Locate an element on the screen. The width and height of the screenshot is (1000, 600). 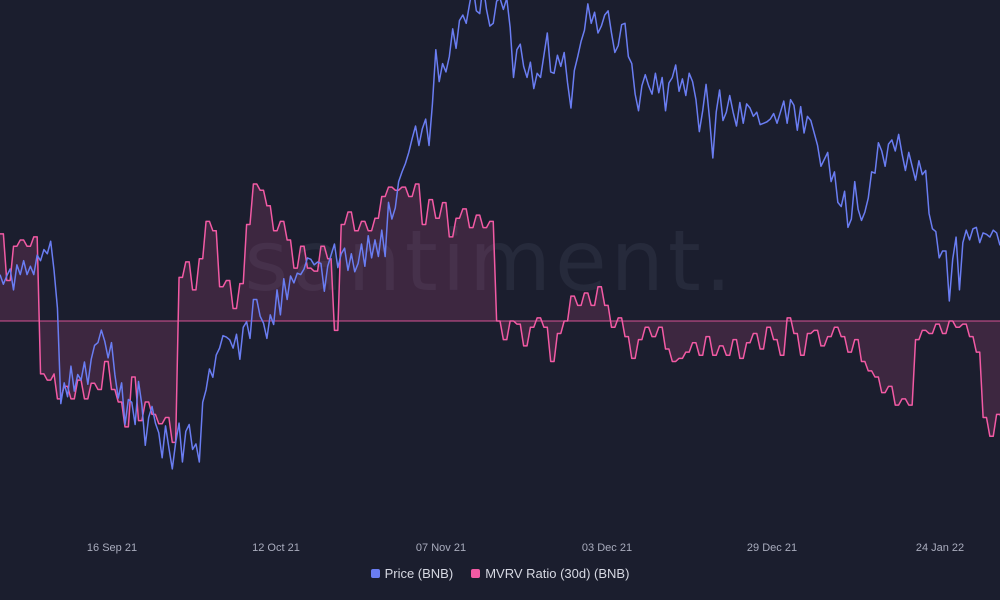
x-tick-label: 29 Dec 21 is located at coordinates (772, 548).